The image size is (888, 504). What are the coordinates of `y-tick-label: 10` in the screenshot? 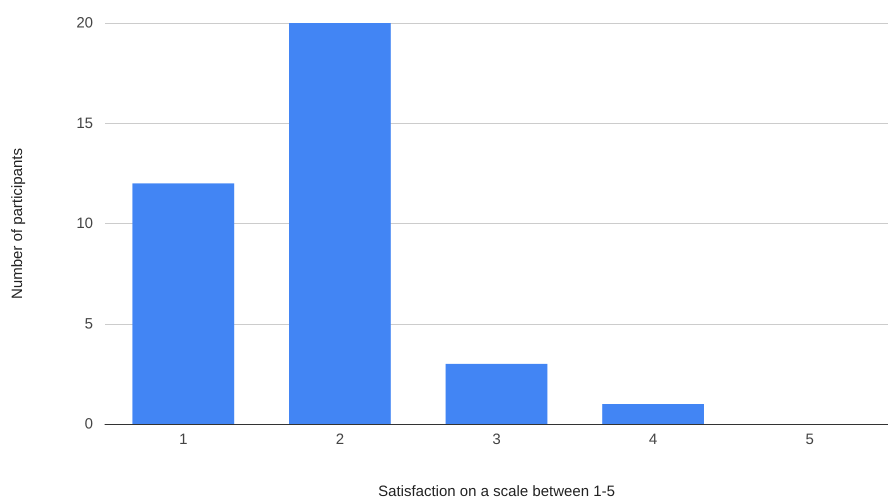 It's located at (84, 223).